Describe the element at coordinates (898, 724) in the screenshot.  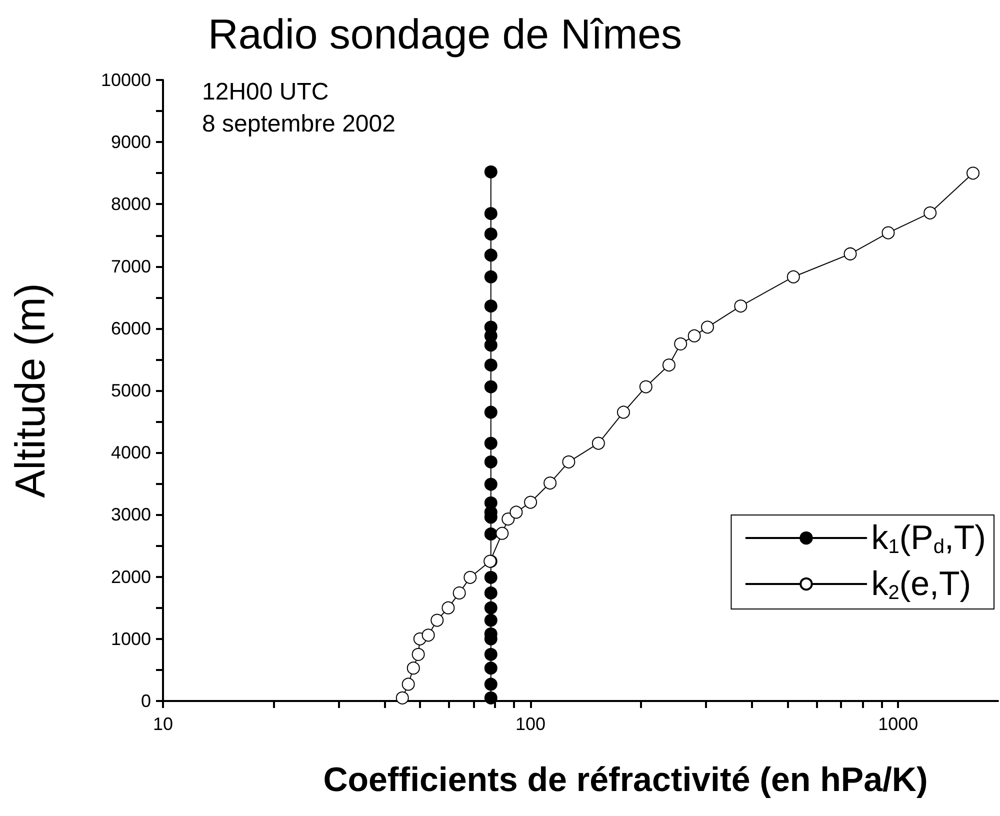
I see `x-tick-label: 1000` at that location.